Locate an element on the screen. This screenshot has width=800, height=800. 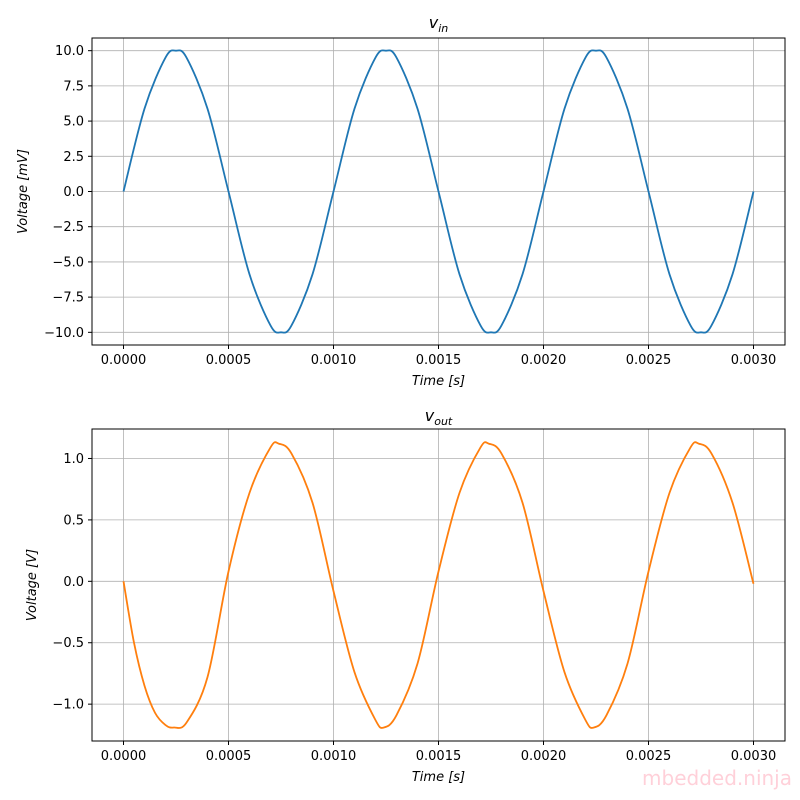
chart-title: vin is located at coordinates (439, 24).